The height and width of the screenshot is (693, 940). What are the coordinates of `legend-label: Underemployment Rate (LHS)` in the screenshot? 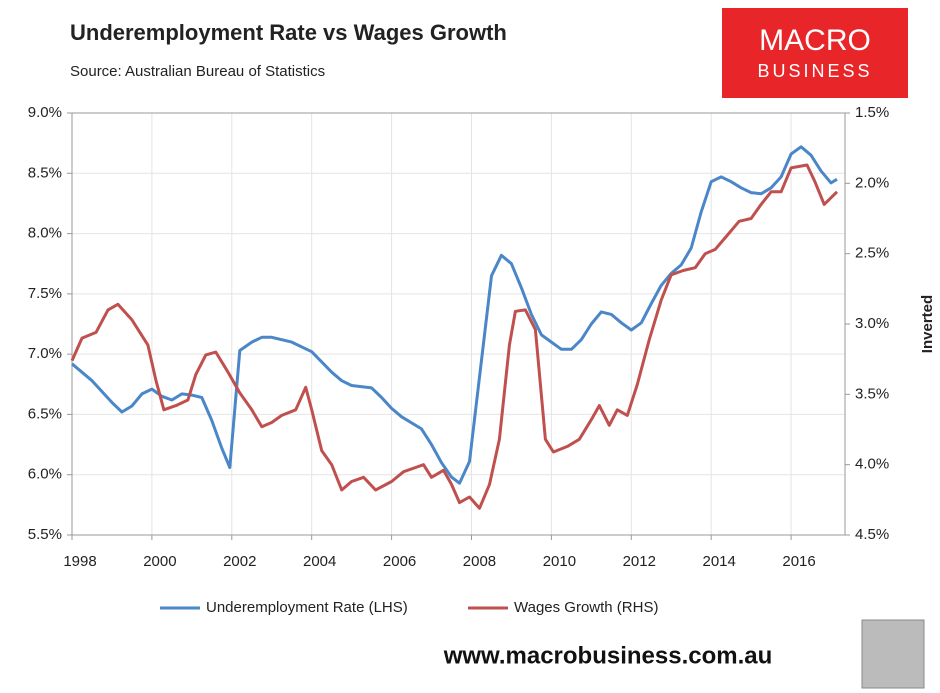 It's located at (307, 607).